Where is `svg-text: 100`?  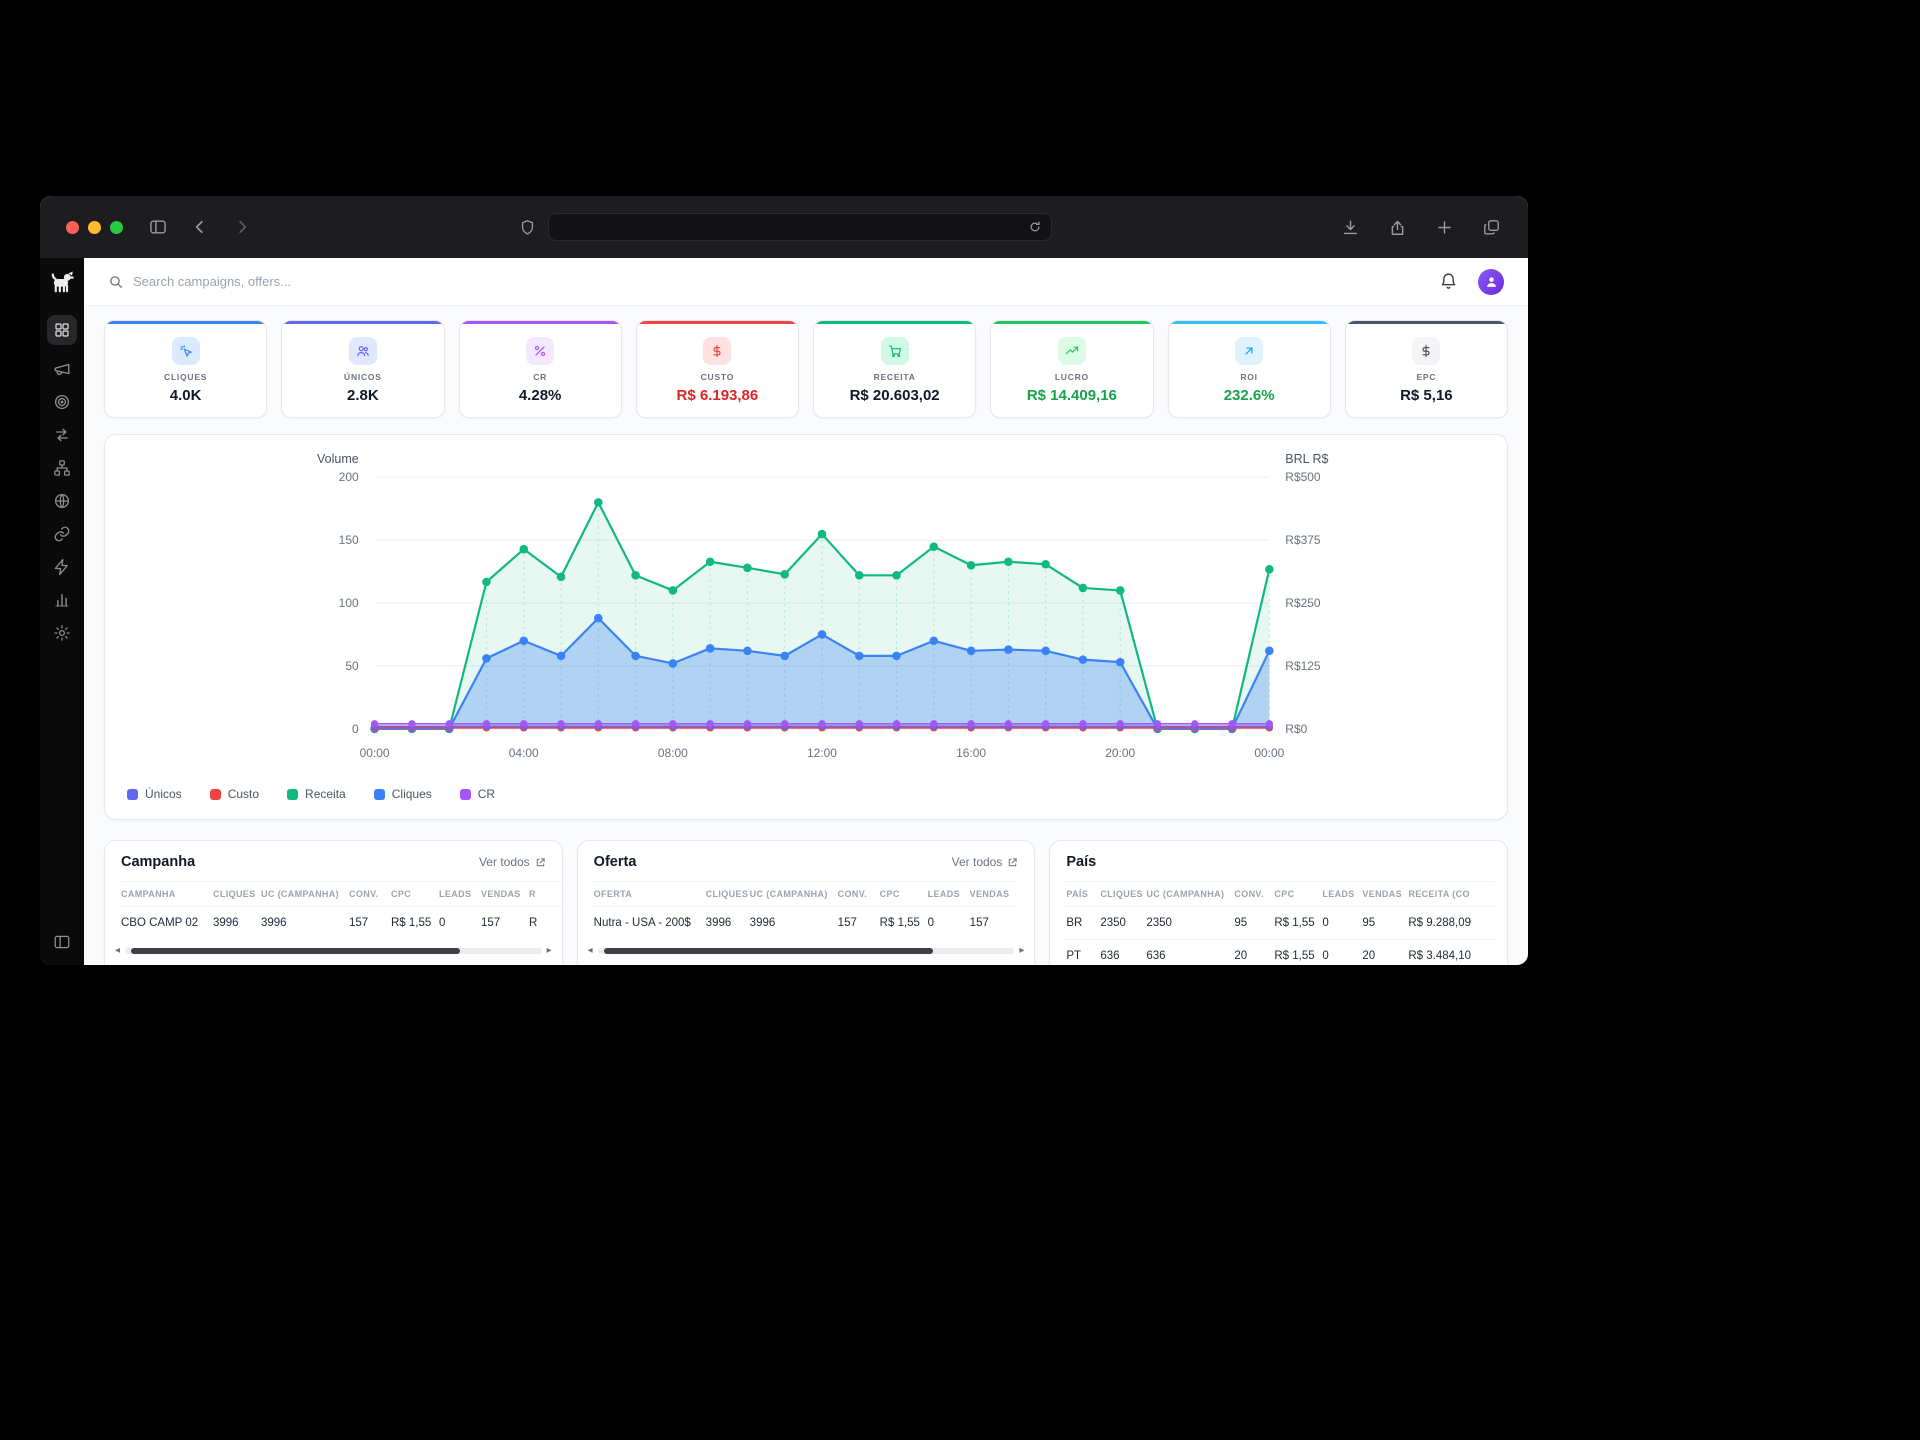 svg-text: 100 is located at coordinates (349, 603).